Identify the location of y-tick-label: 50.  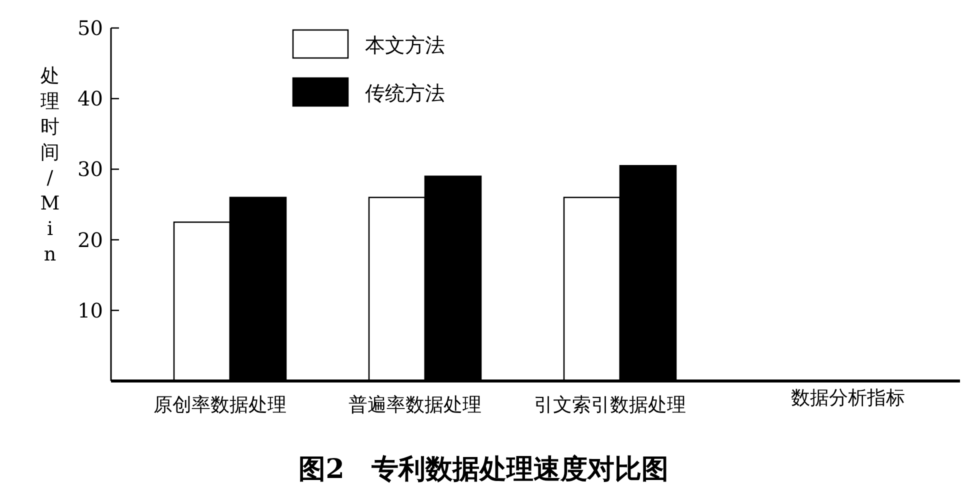
(90, 28).